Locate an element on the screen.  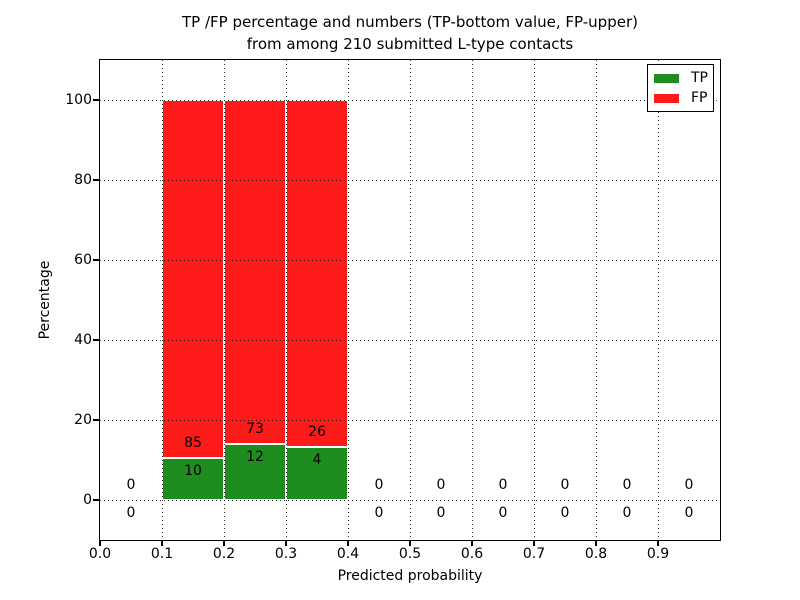
legend-entry-fp: FP is located at coordinates (683, 98).